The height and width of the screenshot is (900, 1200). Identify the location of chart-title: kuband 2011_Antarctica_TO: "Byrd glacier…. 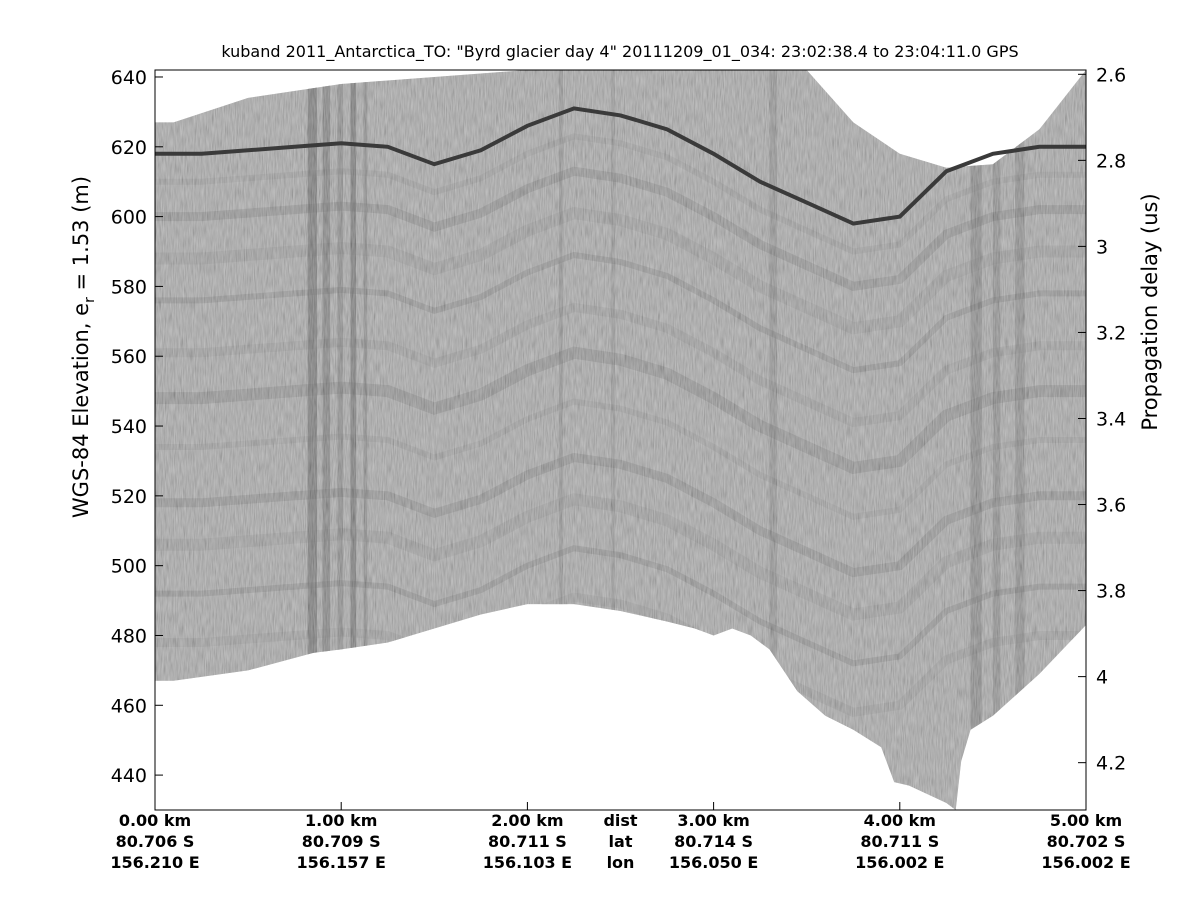
(619, 52).